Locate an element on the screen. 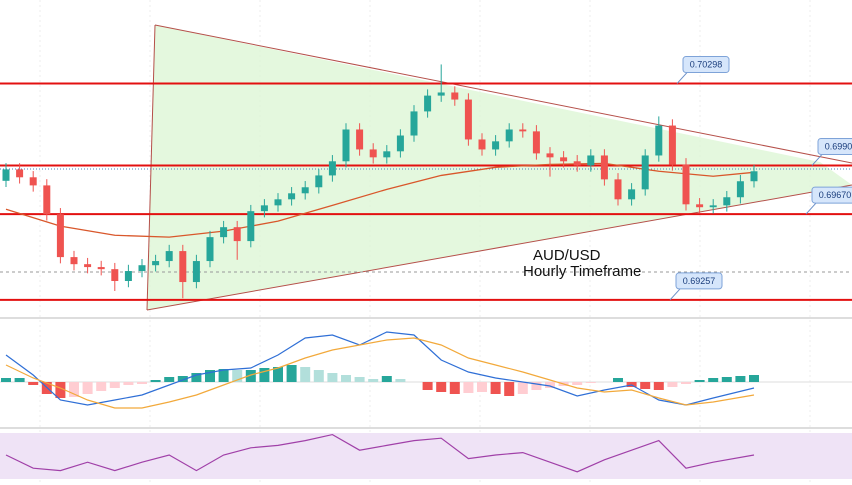 This screenshot has height=485, width=852. rsi-band is located at coordinates (426, 456).